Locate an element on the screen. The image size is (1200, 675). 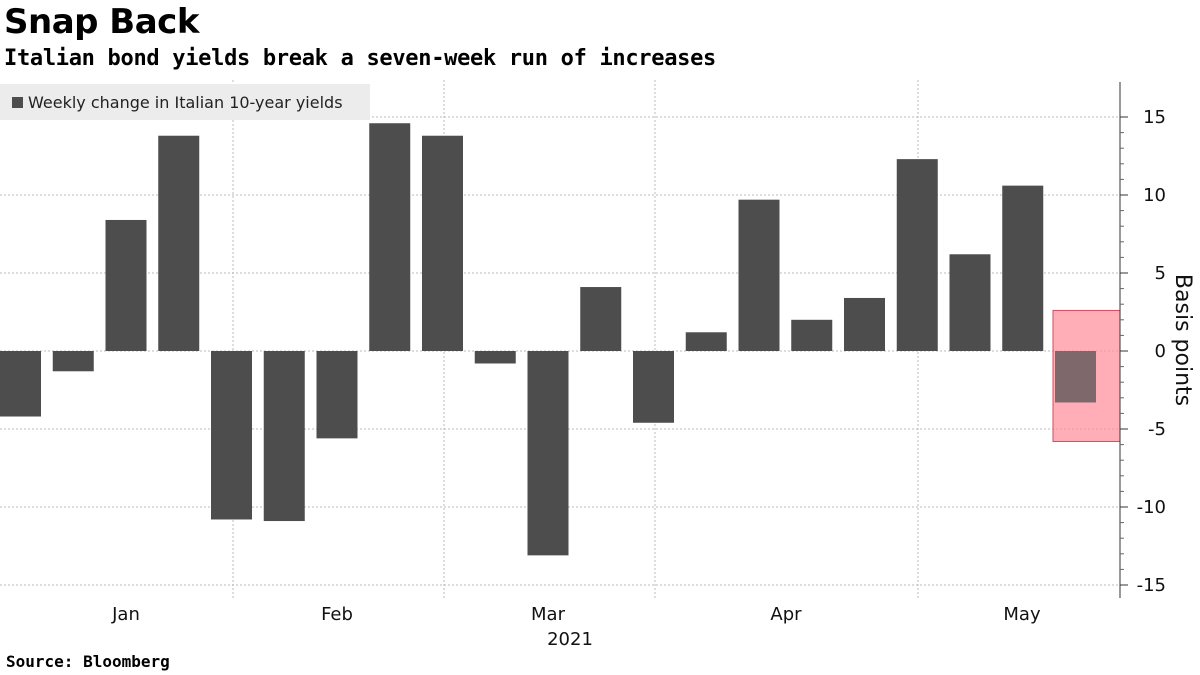
y-tick-label: 10 is located at coordinates (1154, 195).